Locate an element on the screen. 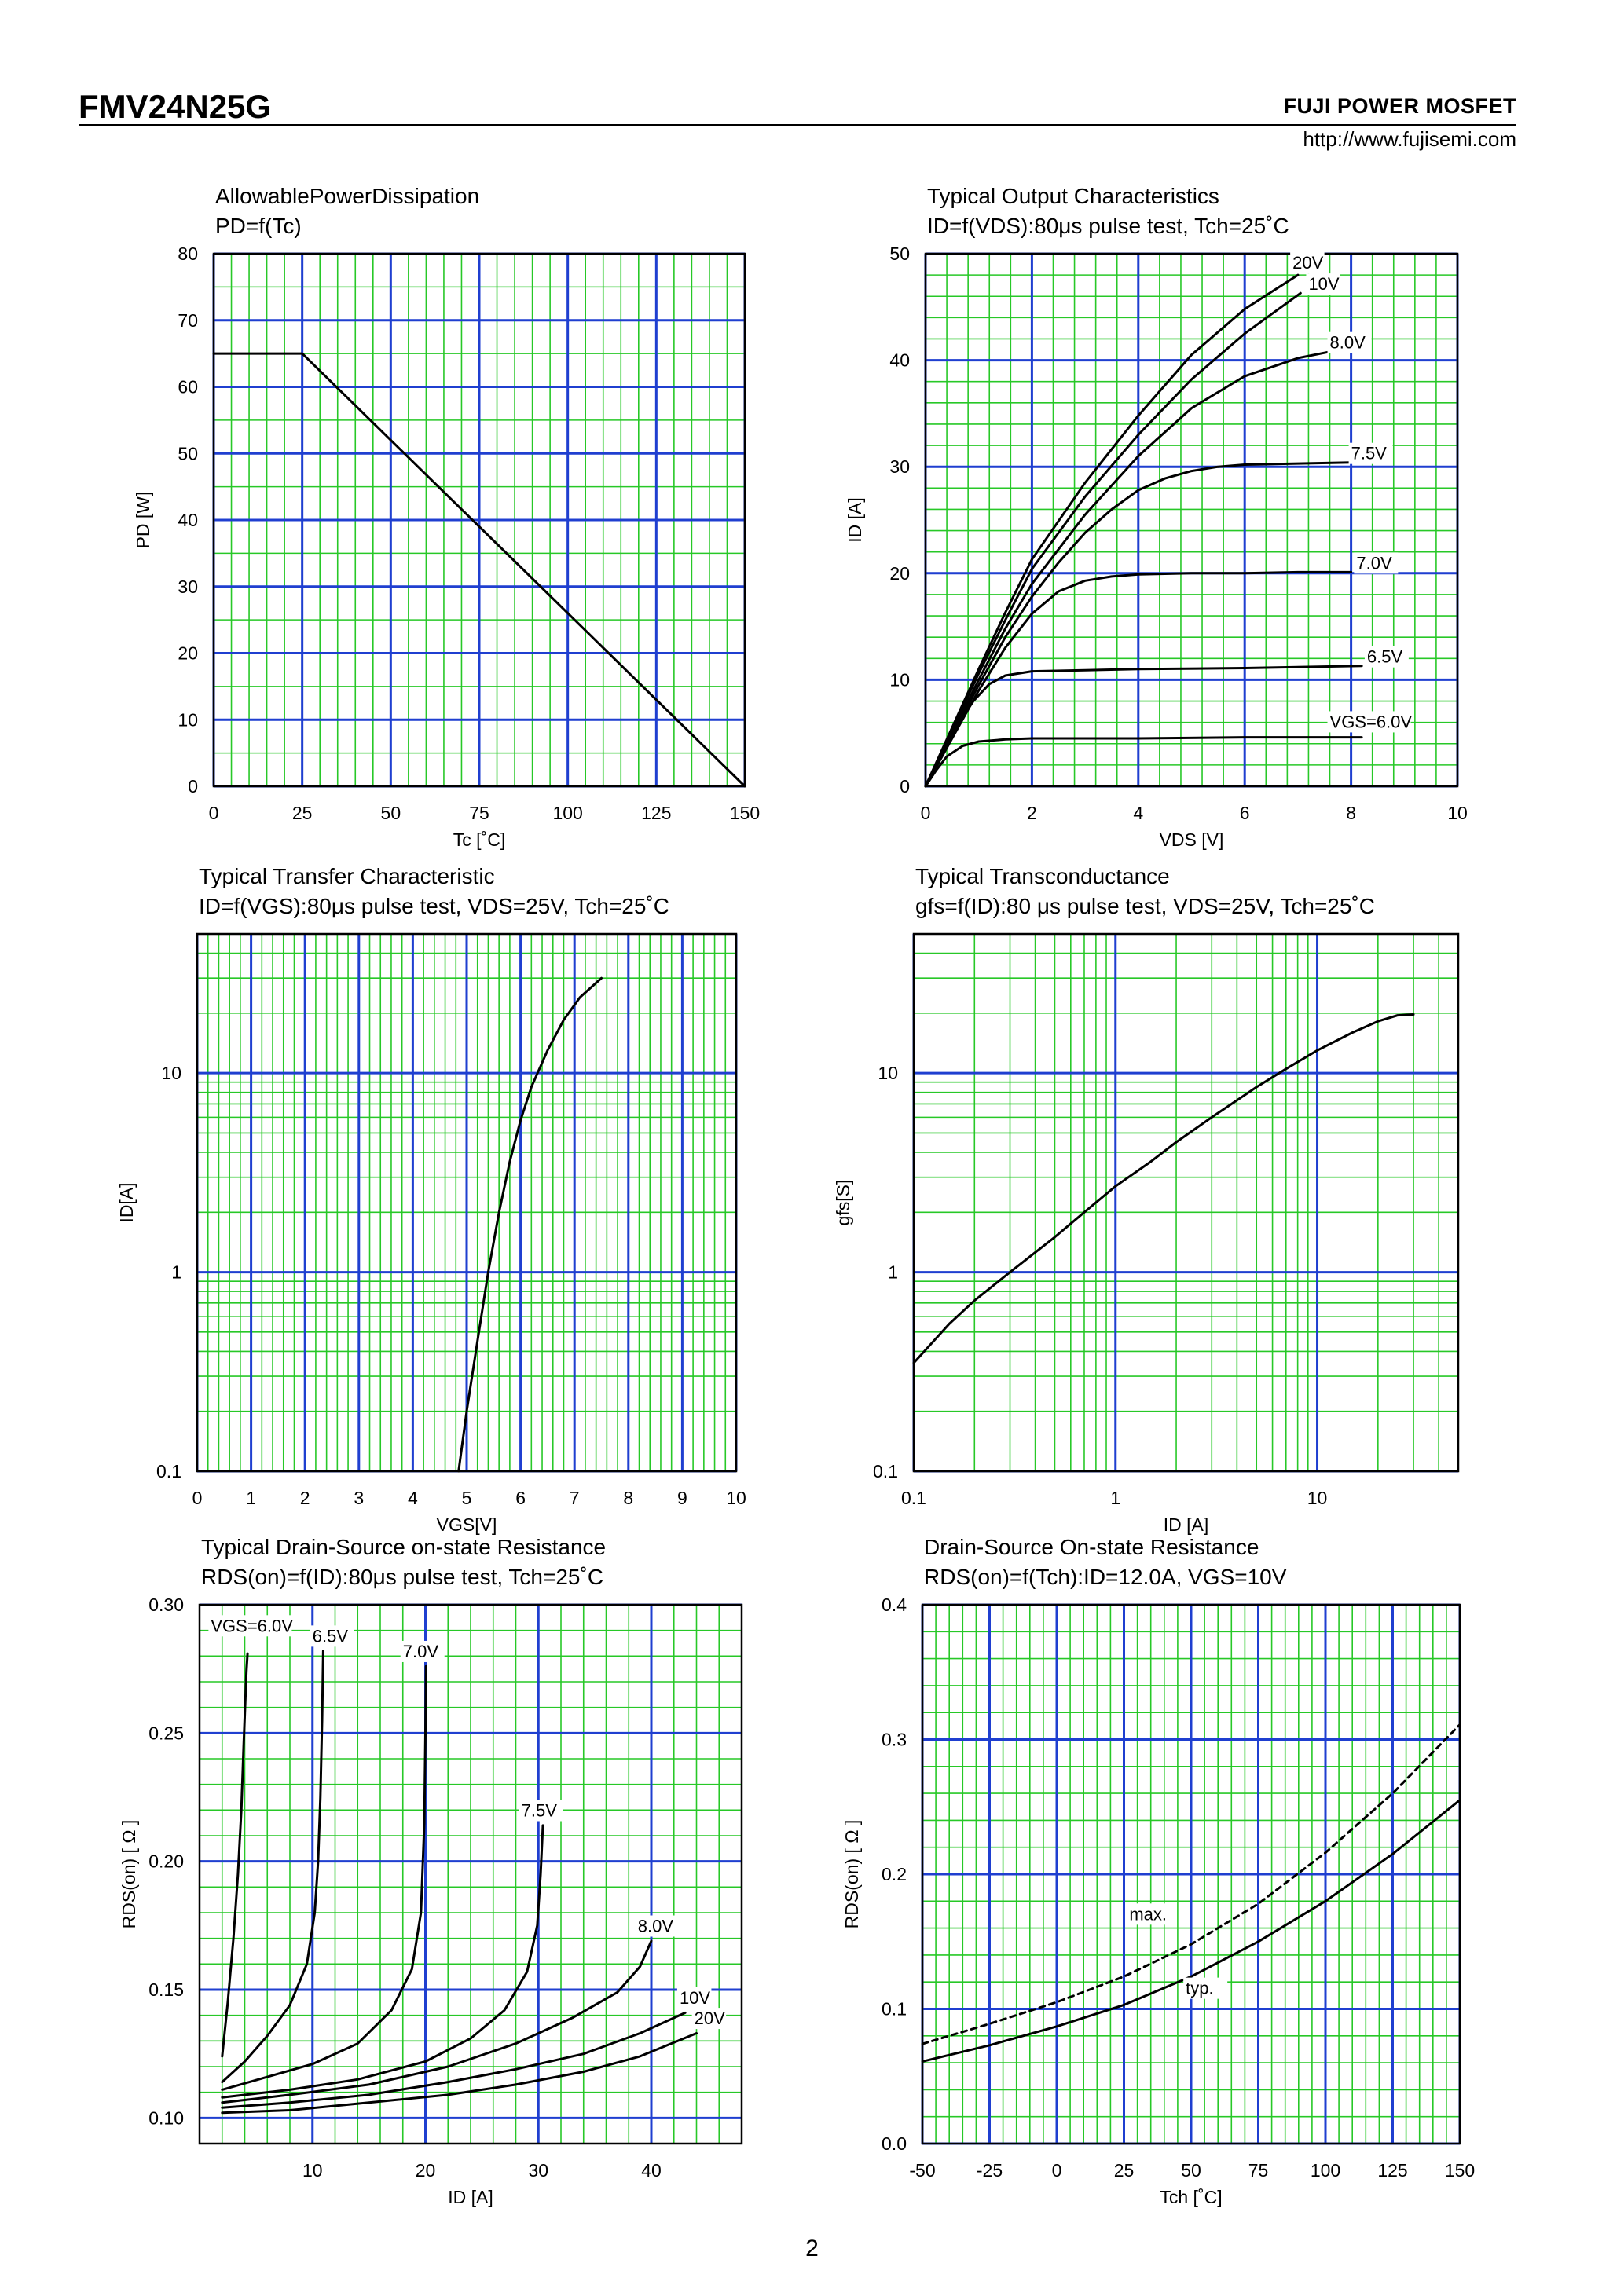  y-axis-label: ID [A] is located at coordinates (855, 520).